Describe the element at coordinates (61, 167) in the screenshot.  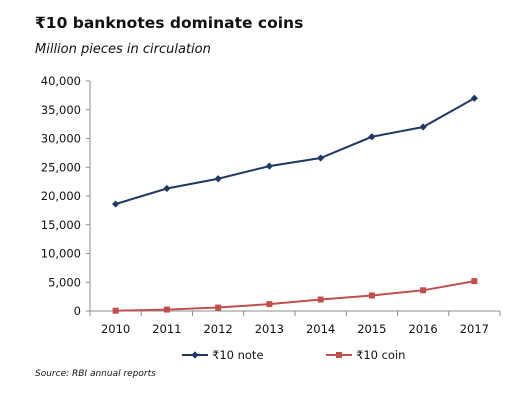
I see `y-tick-label: 25,000` at that location.